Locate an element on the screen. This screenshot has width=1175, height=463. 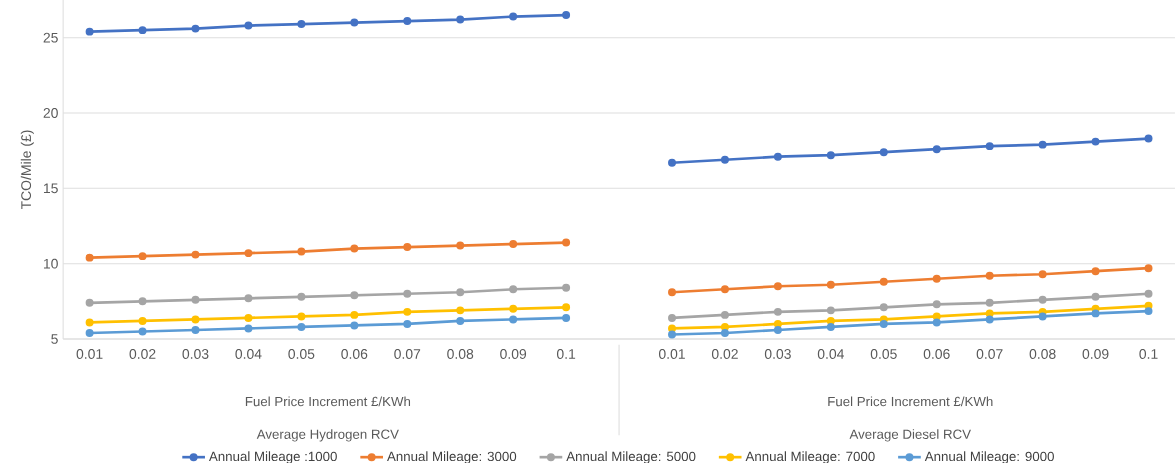
y-axis-title: TCO/Mile (£) is located at coordinates (27, 170).